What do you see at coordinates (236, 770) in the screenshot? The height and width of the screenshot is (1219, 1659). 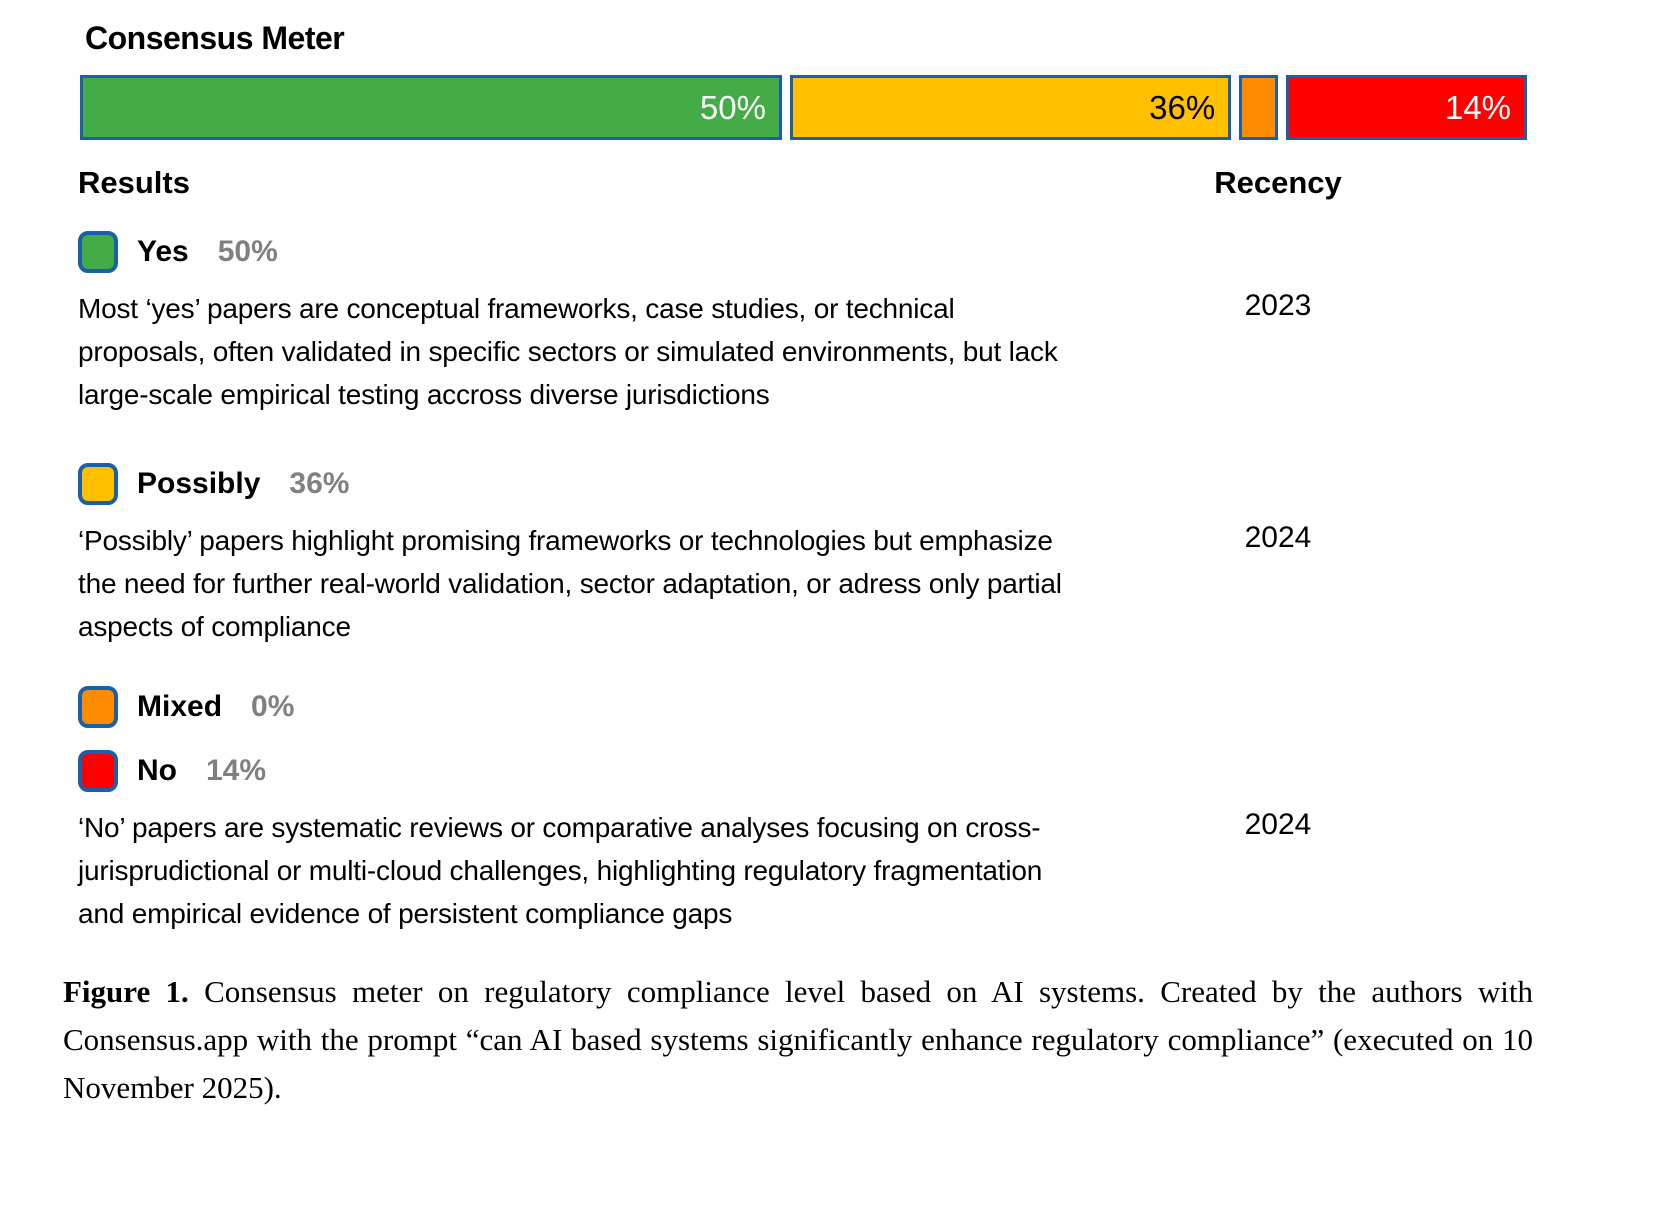 I see `legend-pct-no: 14%` at bounding box center [236, 770].